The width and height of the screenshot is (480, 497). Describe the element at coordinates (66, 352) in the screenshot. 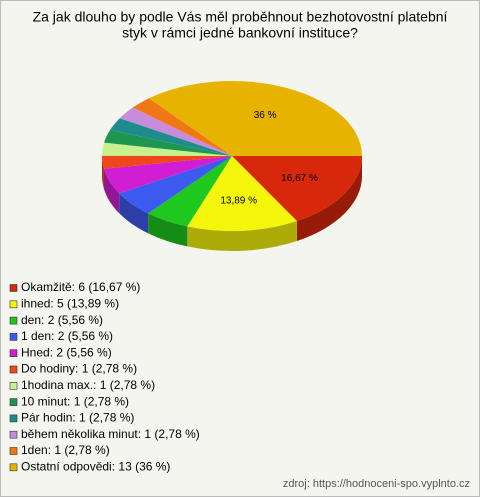

I see `legend-label: Hned: 2 (5,56 %)` at that location.